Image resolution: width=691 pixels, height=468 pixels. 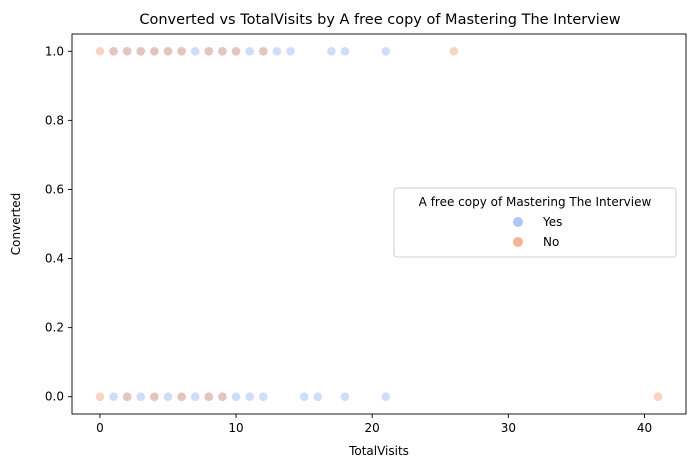 What do you see at coordinates (54, 259) in the screenshot?
I see `y-tick-label: 0.4` at bounding box center [54, 259].